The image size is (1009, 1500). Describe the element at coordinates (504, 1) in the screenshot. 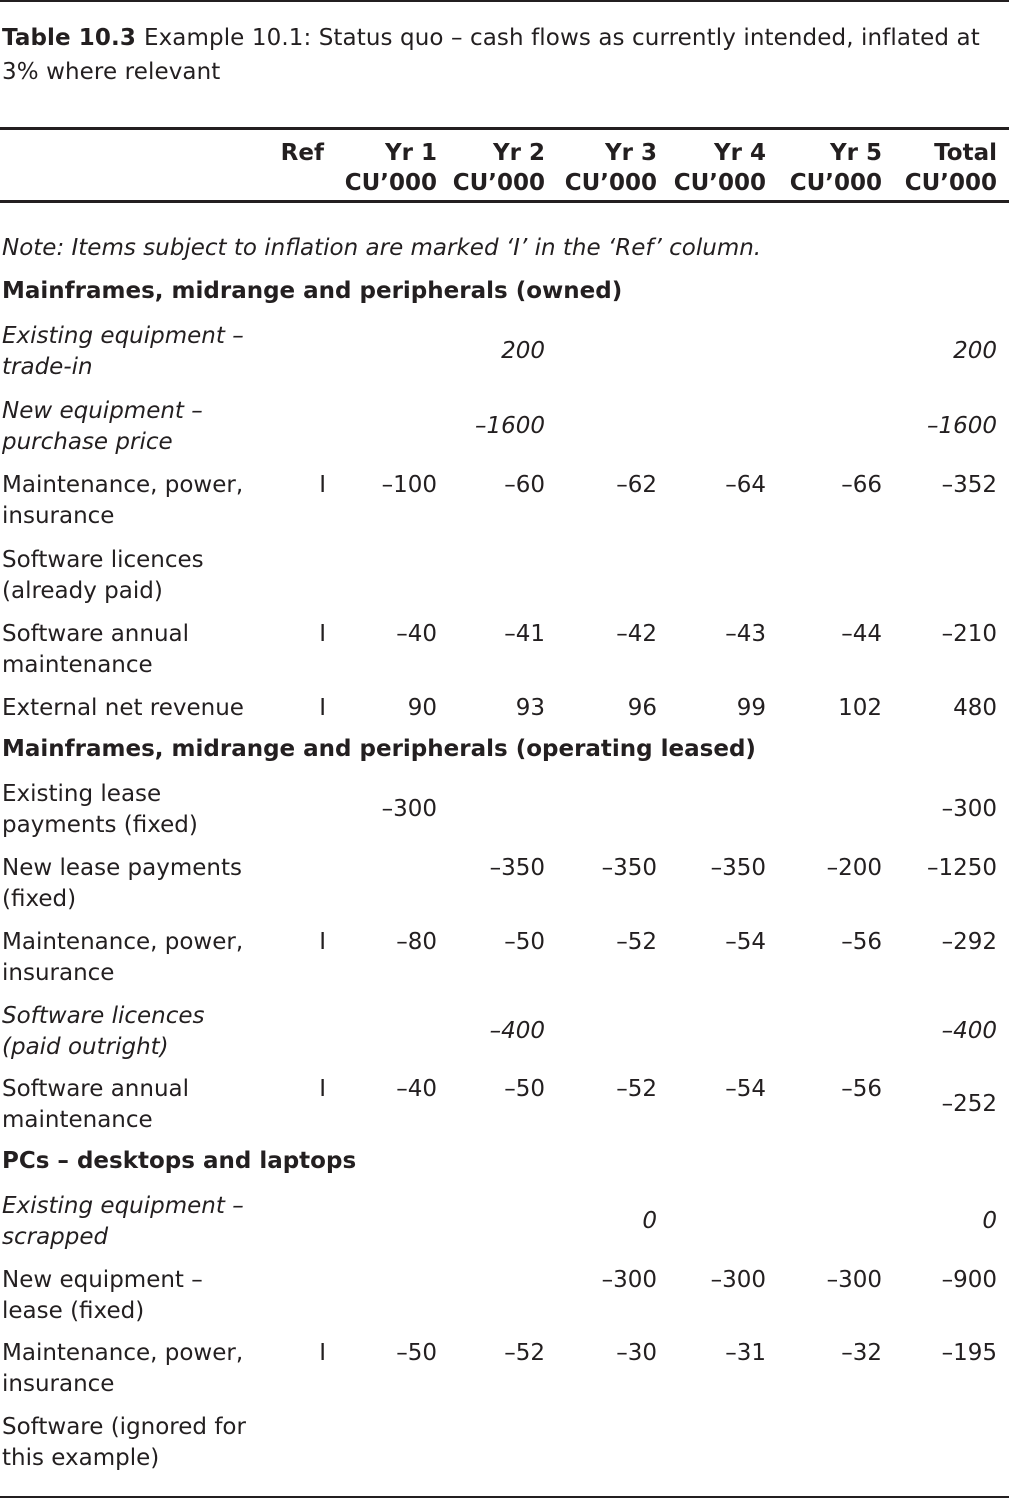

I see `top-rule` at that location.